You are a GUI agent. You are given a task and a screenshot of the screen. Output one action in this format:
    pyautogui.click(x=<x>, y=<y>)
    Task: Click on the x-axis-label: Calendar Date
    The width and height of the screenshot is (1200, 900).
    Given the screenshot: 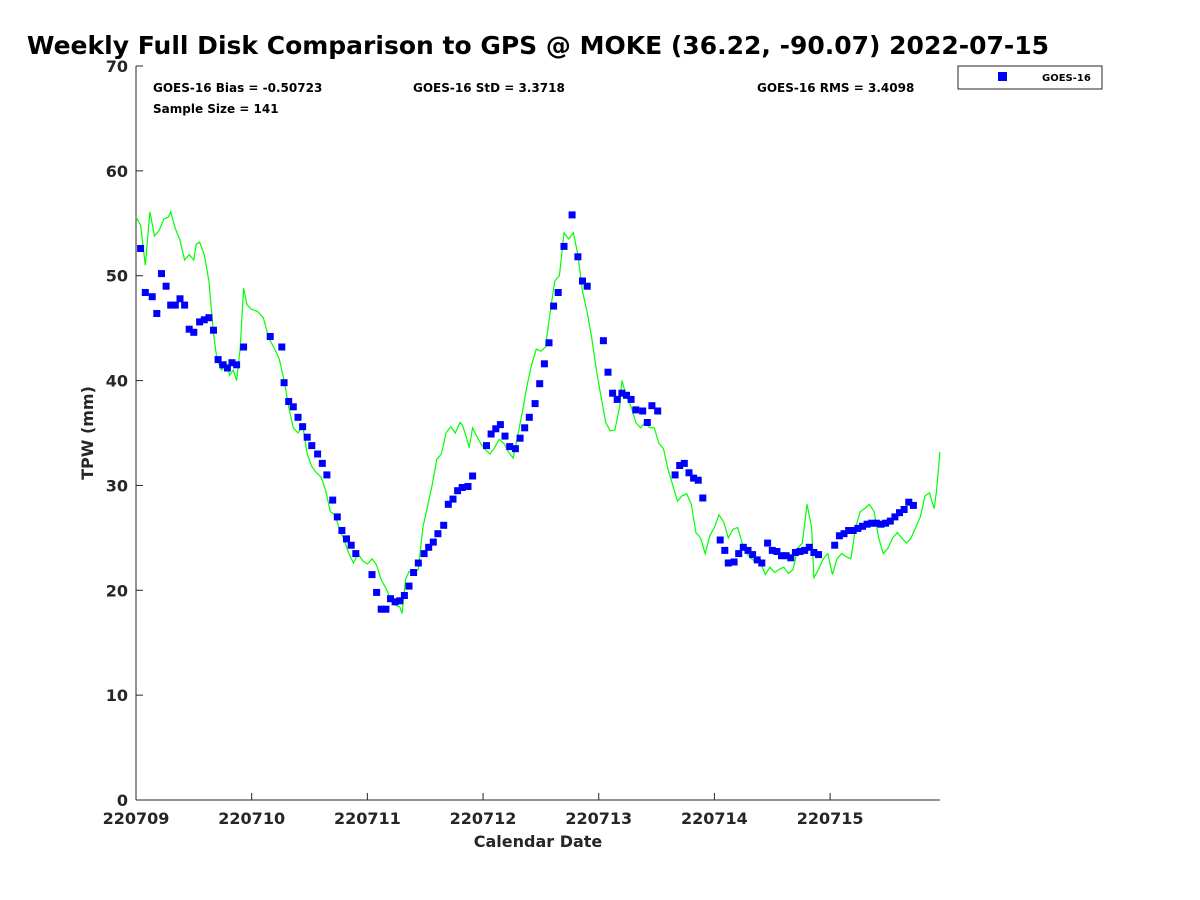 What is the action you would take?
    pyautogui.click(x=538, y=841)
    